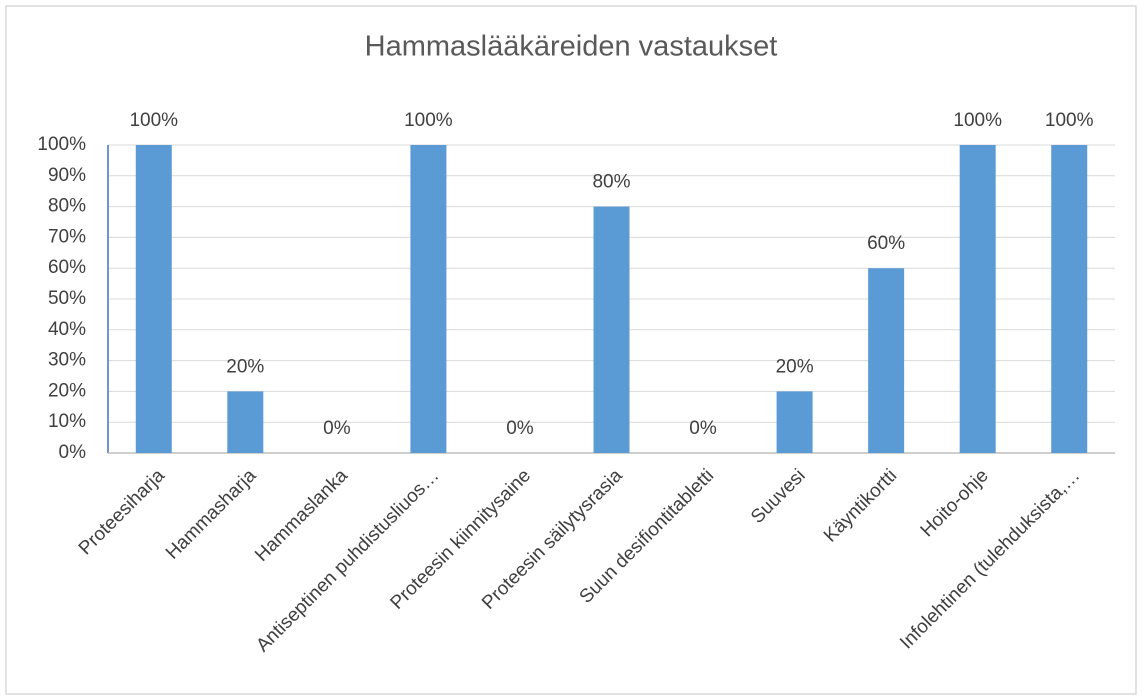 This screenshot has width=1142, height=700. I want to click on chart-title: Hammaslääkäreiden vastaukset, so click(571, 47).